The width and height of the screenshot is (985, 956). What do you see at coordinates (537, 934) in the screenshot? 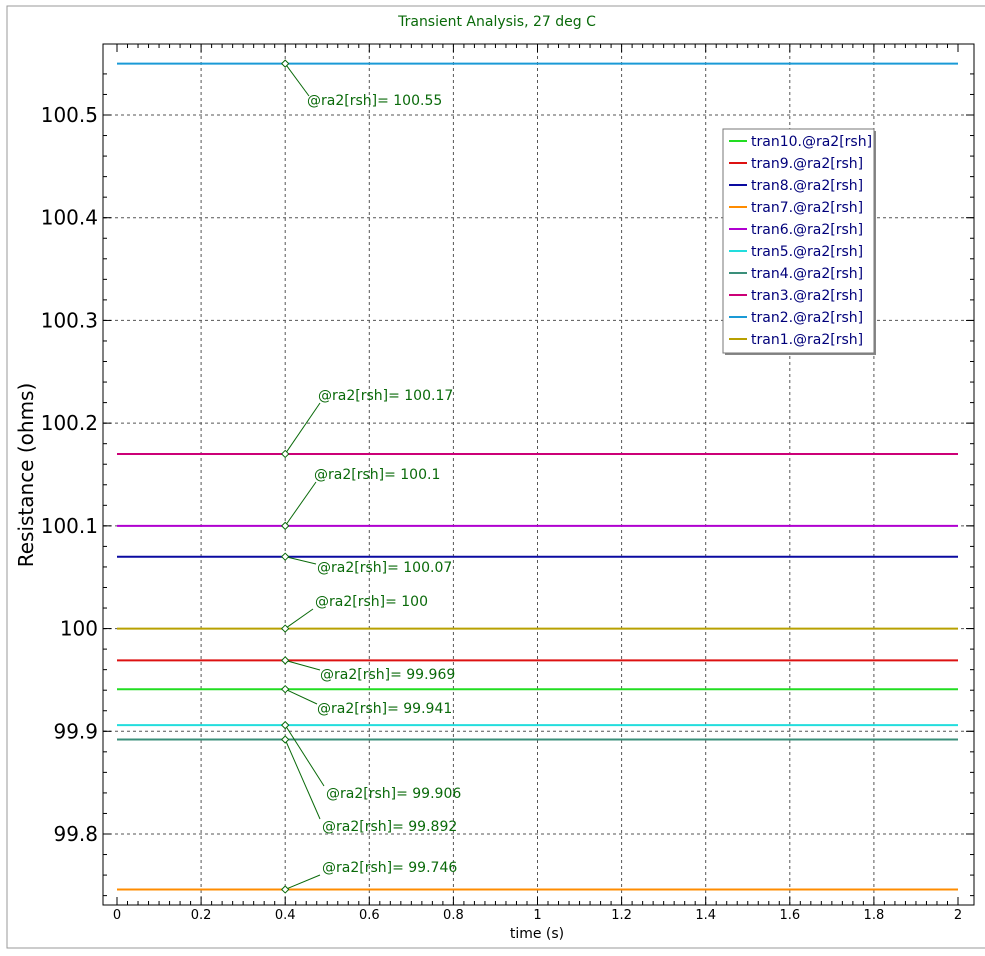
I see `x-axis-label: time (s)` at bounding box center [537, 934].